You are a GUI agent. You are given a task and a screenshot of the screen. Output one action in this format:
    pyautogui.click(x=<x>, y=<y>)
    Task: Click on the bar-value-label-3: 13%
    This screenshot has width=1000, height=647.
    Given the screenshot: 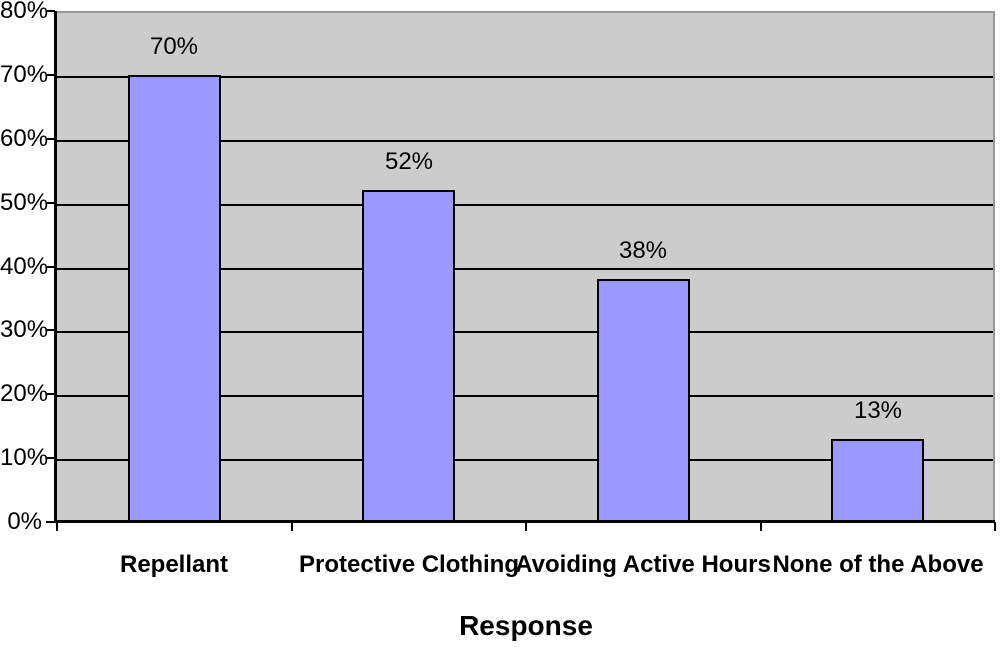 What is the action you would take?
    pyautogui.click(x=878, y=410)
    